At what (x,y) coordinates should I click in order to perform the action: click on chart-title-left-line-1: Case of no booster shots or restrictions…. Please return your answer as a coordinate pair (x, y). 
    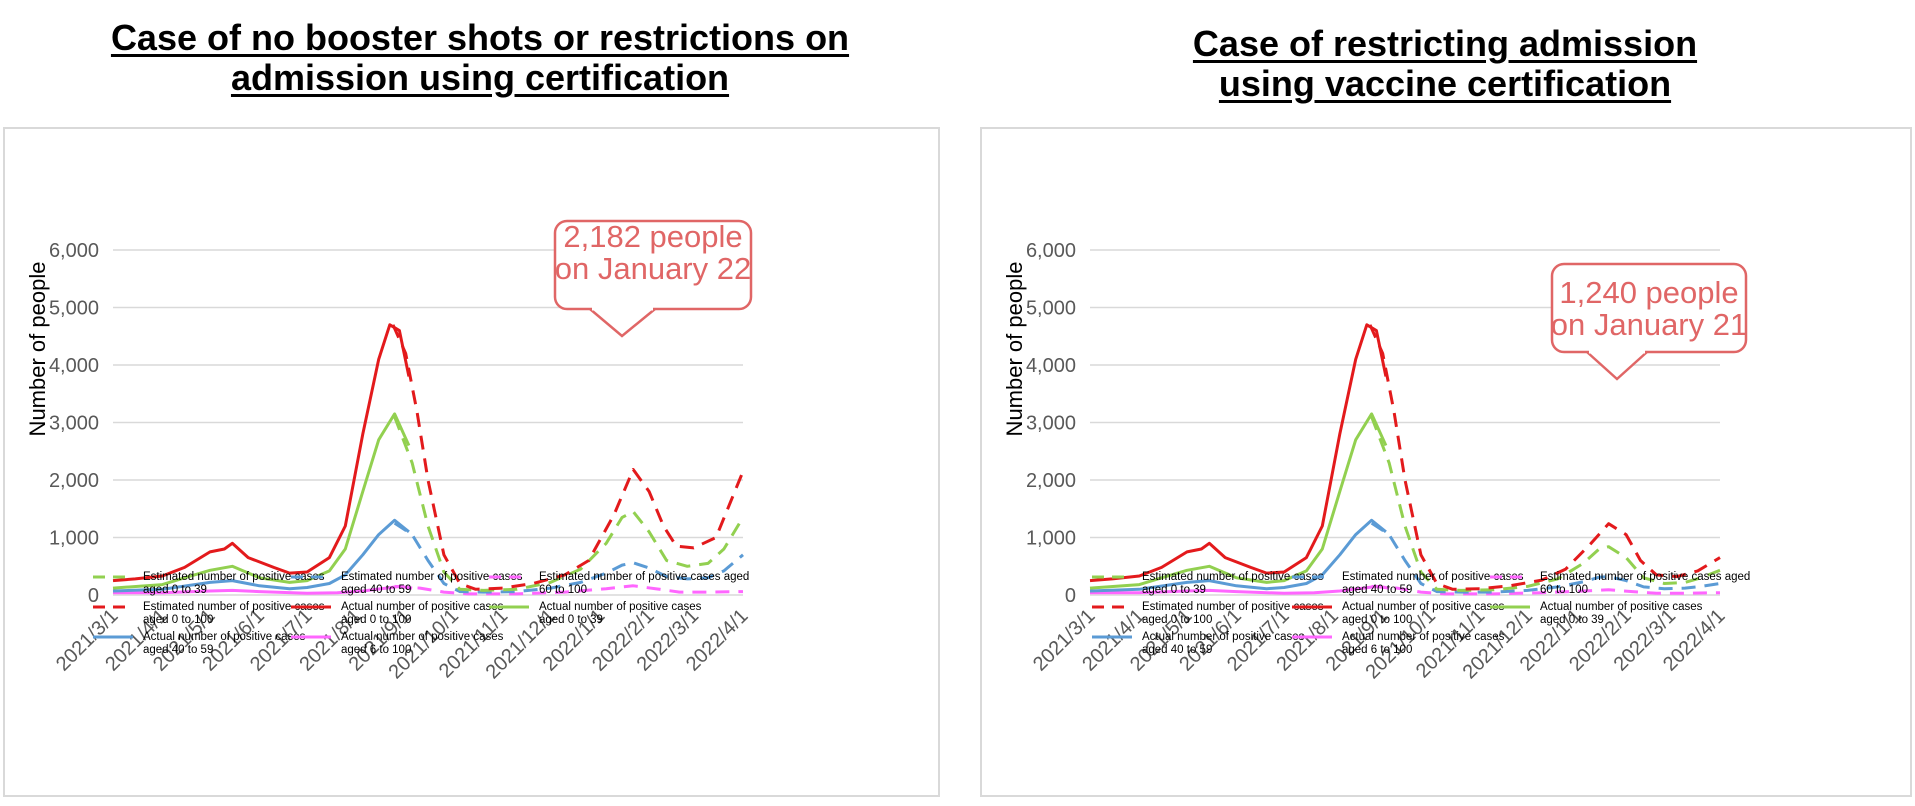
    Looking at the image, I should click on (480, 37).